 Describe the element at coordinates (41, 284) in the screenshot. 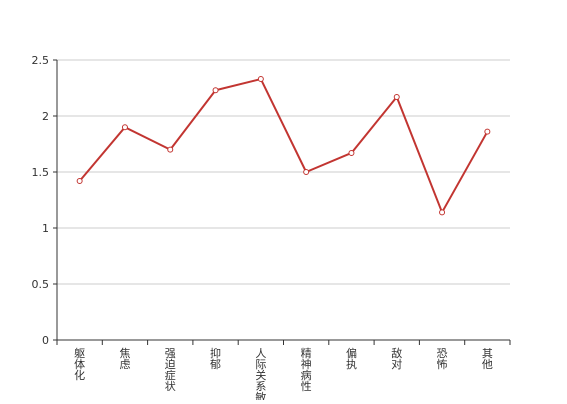

I see `y-tick-label: 0.5` at that location.